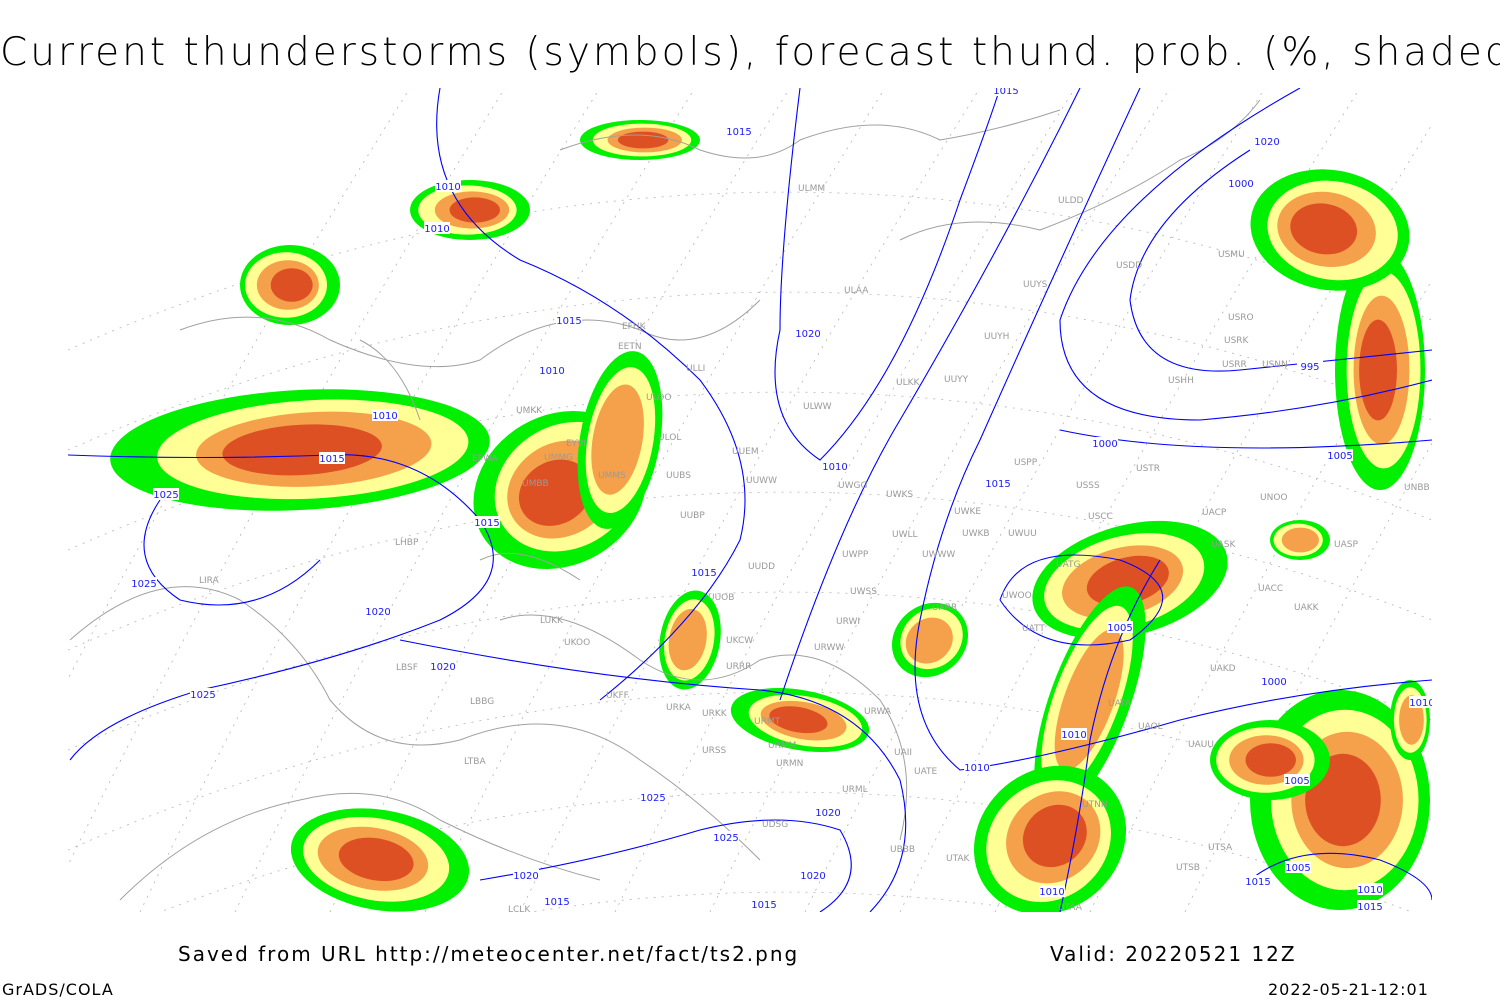 The width and height of the screenshot is (1500, 1000). I want to click on station-label: EPWA, so click(485, 459).